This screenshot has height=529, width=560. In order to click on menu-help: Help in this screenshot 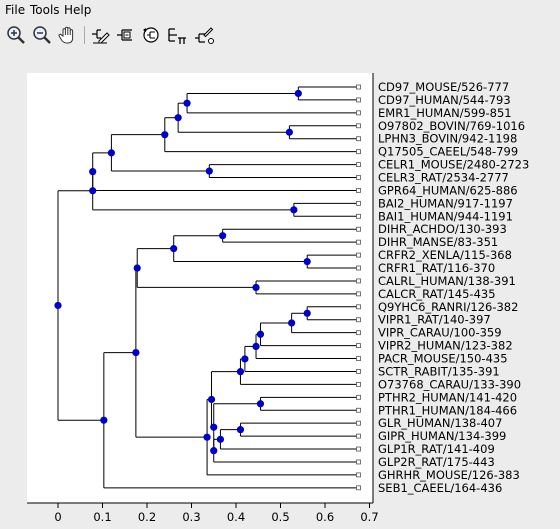, I will do `click(78, 10)`.